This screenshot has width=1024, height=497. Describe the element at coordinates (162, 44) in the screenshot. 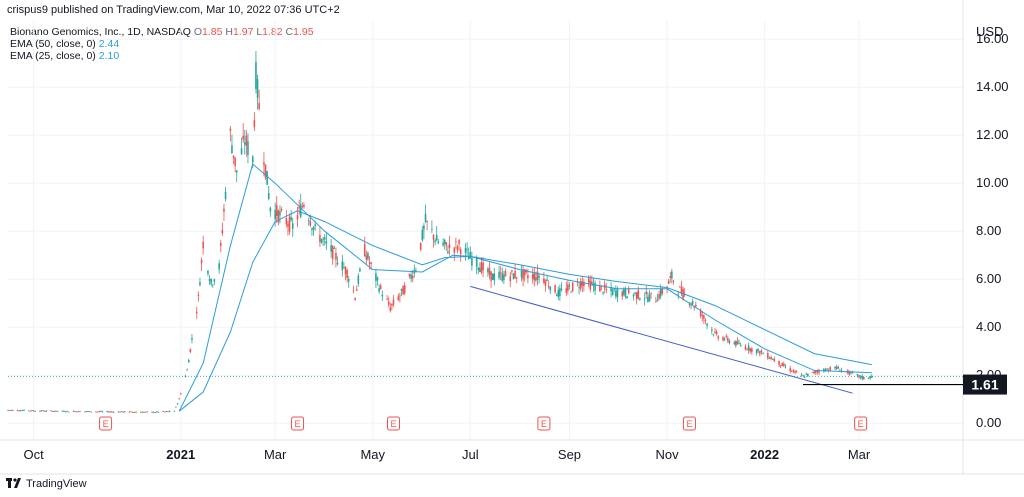

I see `legend-ema50-row: EMA (50, close, 0) 2.44` at that location.